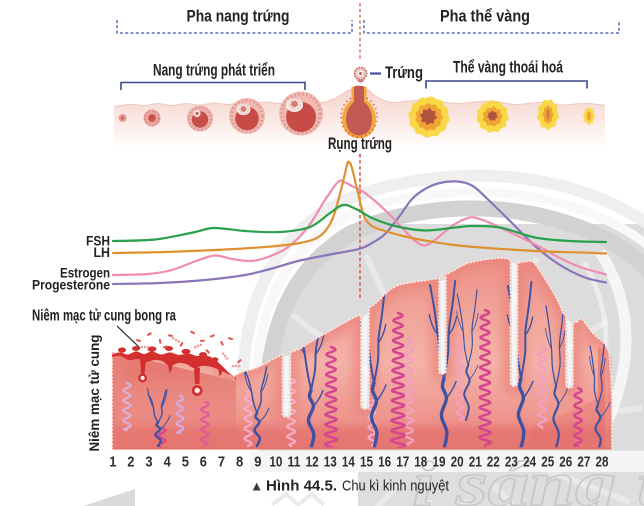 This screenshot has width=644, height=506. I want to click on svg-text: 16, so click(384, 462).